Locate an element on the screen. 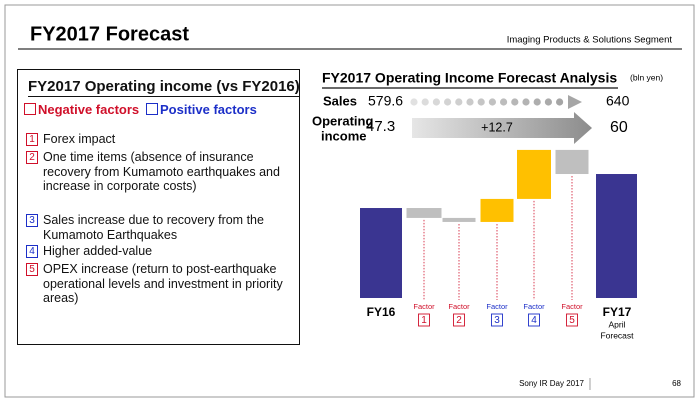 Image resolution: width=700 pixels, height=403 pixels. panel-title: FY2017 Operating income (vs FY2016) is located at coordinates (164, 87).